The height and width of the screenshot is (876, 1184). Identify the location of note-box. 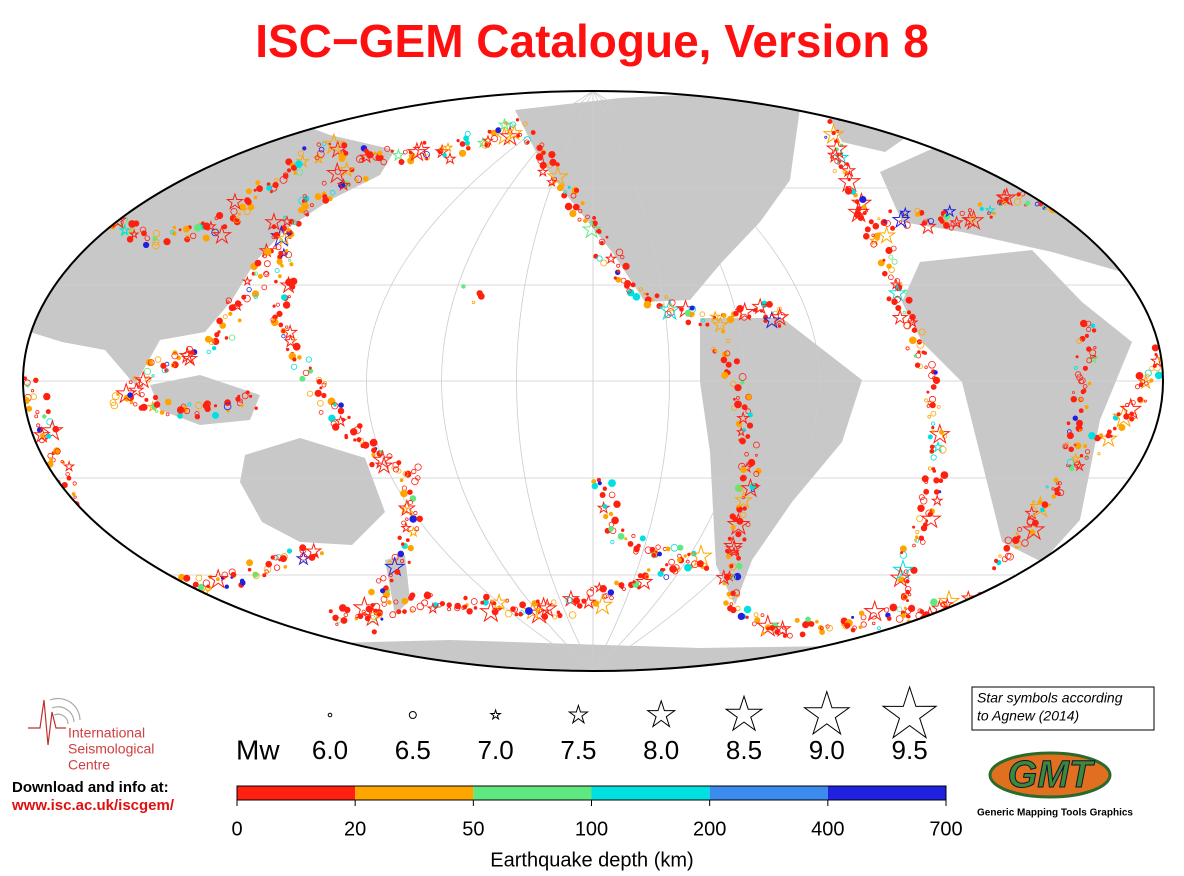
(1063, 708).